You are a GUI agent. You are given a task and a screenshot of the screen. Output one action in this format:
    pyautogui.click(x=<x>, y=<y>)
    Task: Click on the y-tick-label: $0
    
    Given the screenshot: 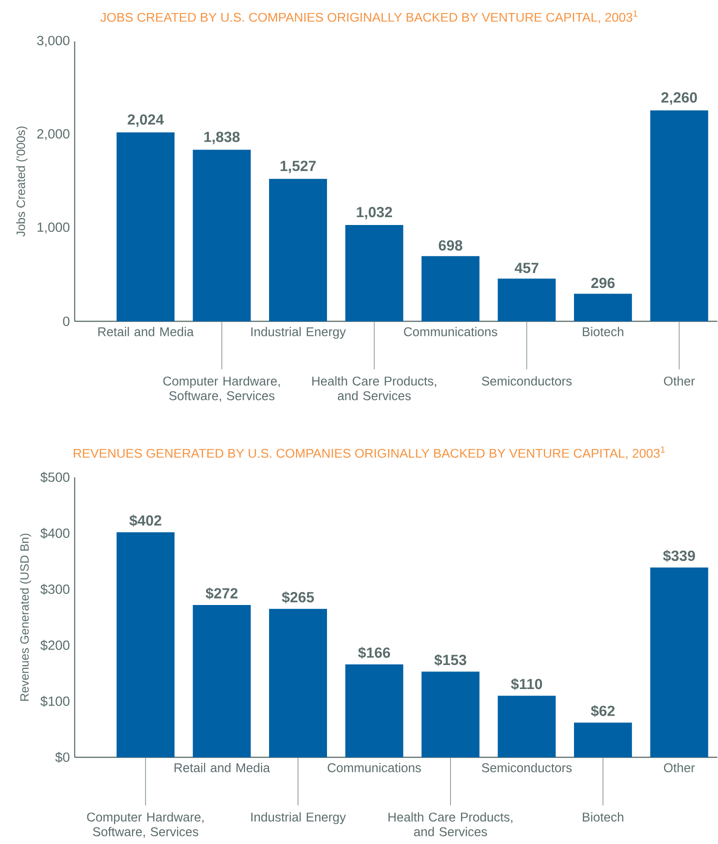 What is the action you would take?
    pyautogui.click(x=62, y=757)
    